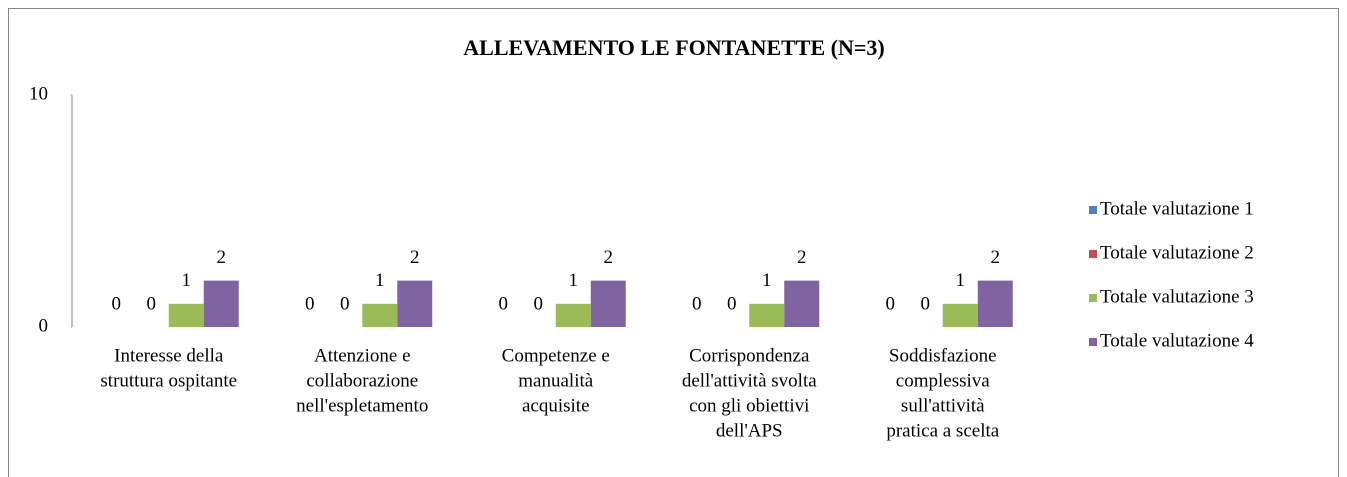  I want to click on chart-title: ALLEVAMENTO LE FONTANETTE (N=3), so click(673, 47).